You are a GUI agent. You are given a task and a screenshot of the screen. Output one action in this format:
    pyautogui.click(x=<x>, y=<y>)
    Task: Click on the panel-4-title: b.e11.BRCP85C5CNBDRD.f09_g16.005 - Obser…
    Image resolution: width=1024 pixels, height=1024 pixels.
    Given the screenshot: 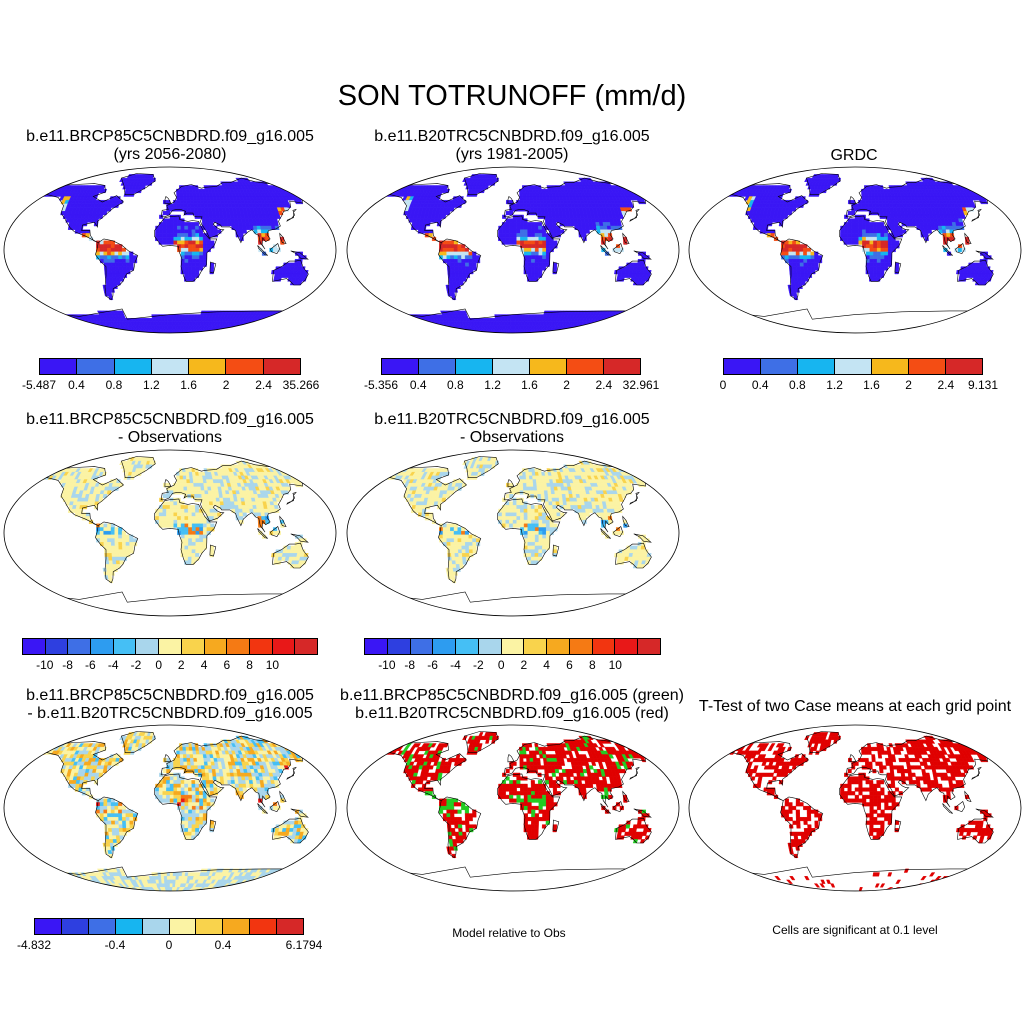 What is the action you would take?
    pyautogui.click(x=170, y=429)
    